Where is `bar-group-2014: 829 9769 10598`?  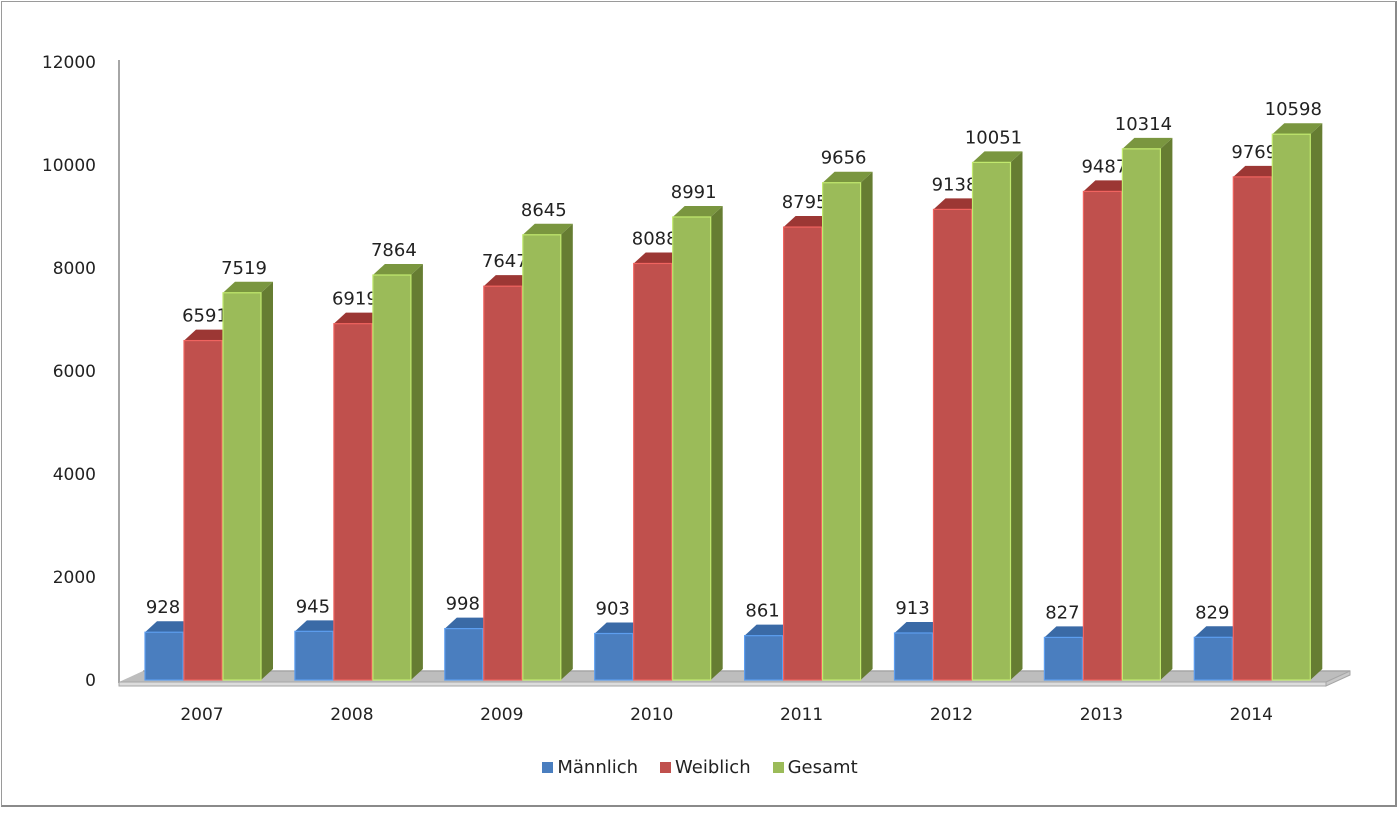 bar-group-2014: 829 9769 10598 is located at coordinates (1258, 390).